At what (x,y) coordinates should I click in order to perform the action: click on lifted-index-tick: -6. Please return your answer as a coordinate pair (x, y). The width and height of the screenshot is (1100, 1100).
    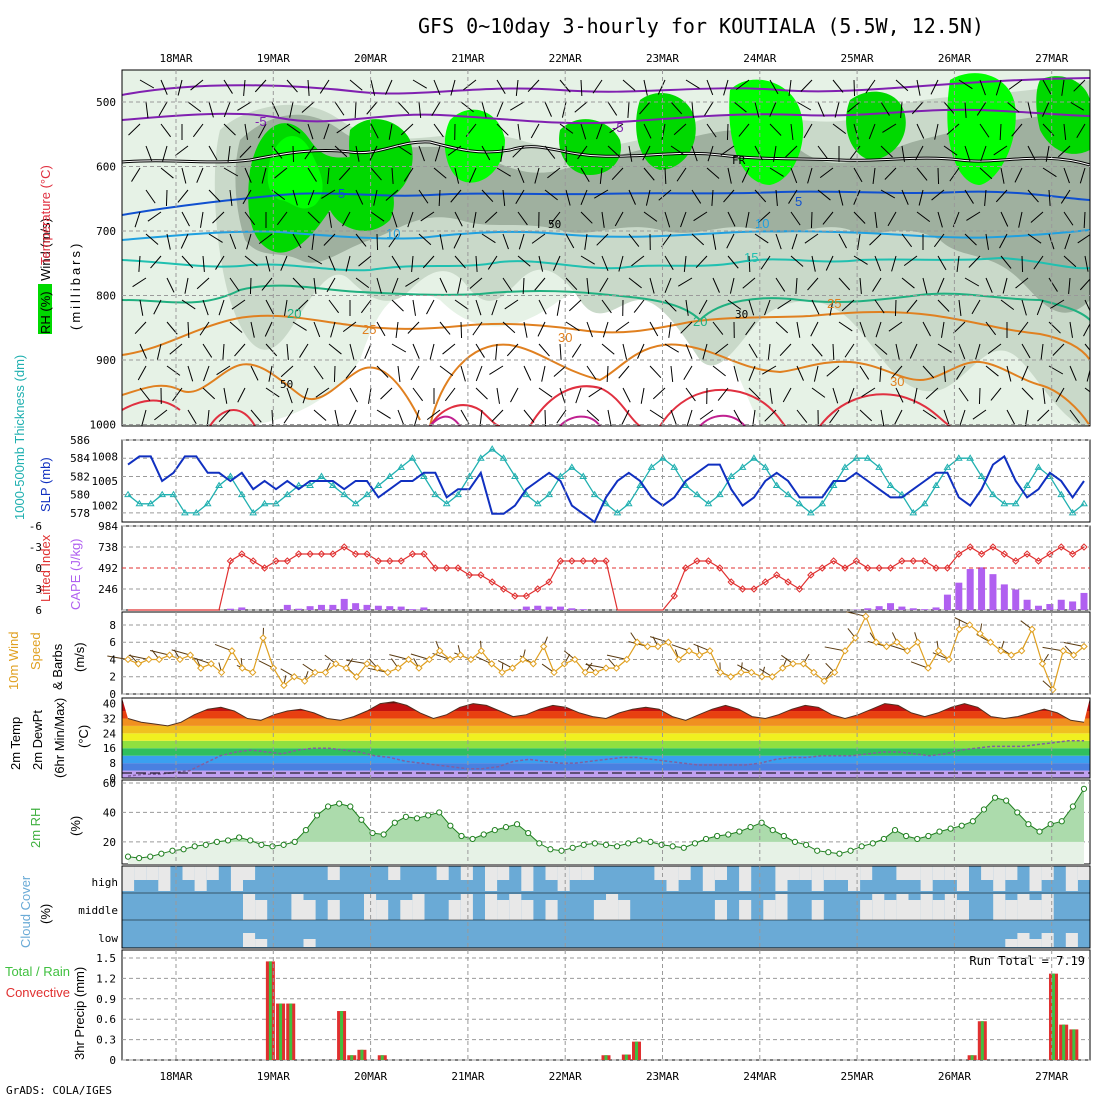
    Looking at the image, I should click on (35, 526).